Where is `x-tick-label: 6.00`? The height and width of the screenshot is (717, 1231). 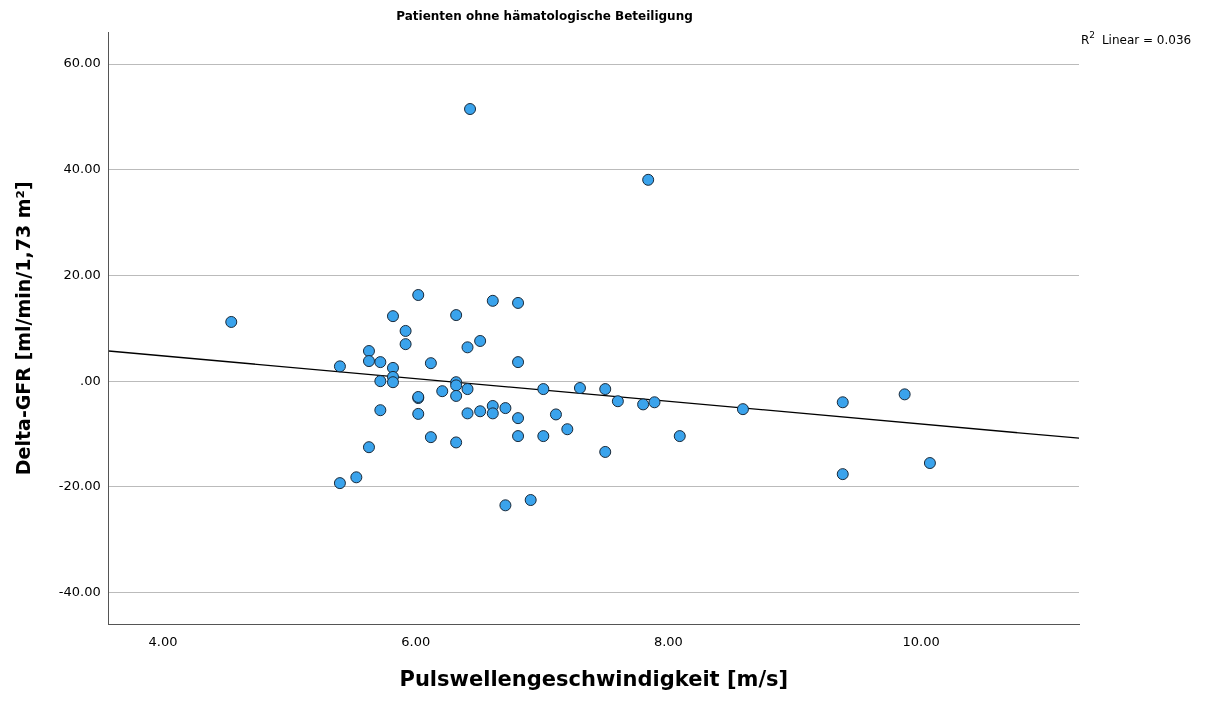 x-tick-label: 6.00 is located at coordinates (416, 642).